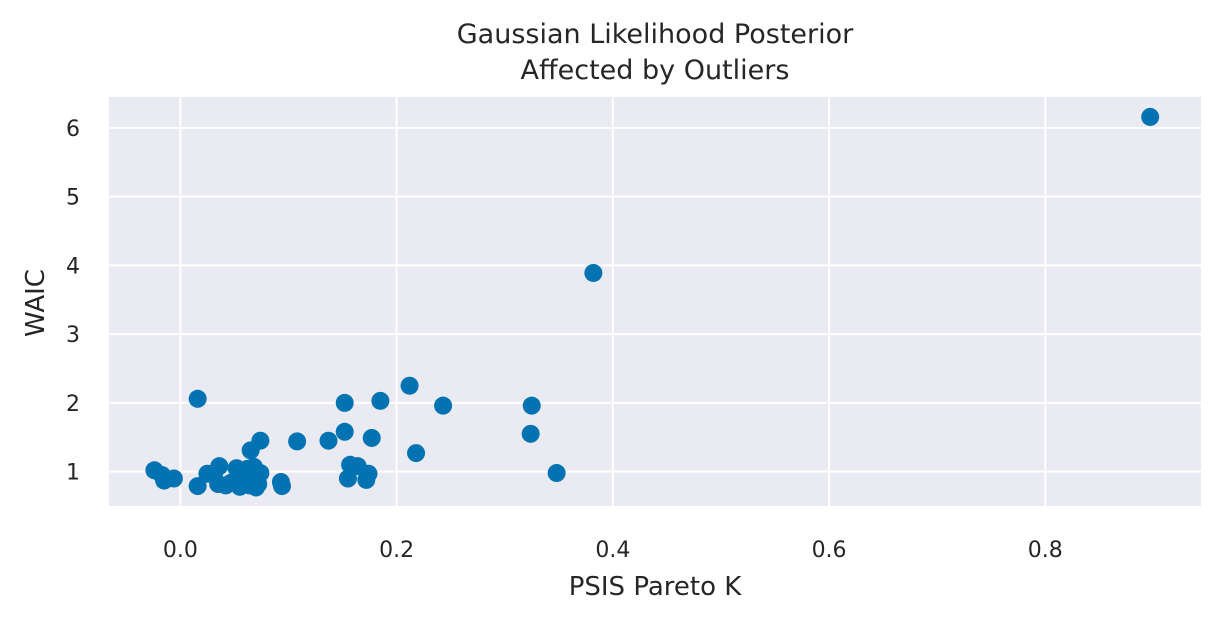  What do you see at coordinates (396, 550) in the screenshot?
I see `x-tick-label: 0.2` at bounding box center [396, 550].